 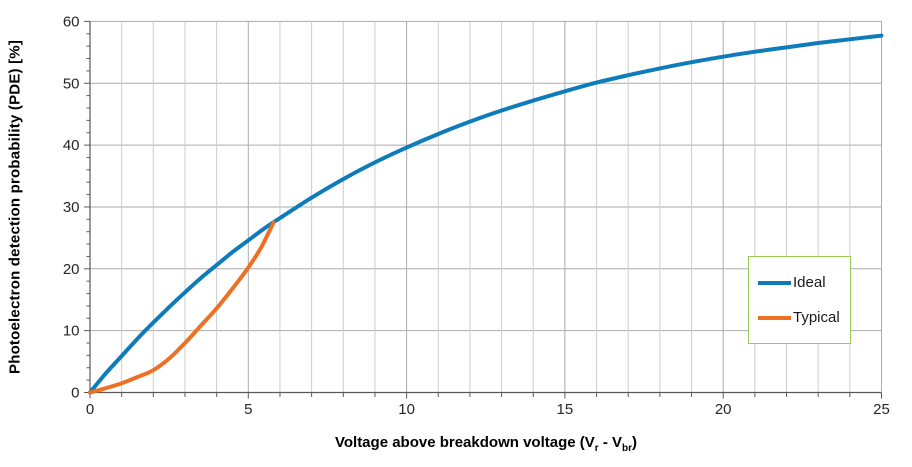 What do you see at coordinates (71, 207) in the screenshot?
I see `y-tick-label: 30` at bounding box center [71, 207].